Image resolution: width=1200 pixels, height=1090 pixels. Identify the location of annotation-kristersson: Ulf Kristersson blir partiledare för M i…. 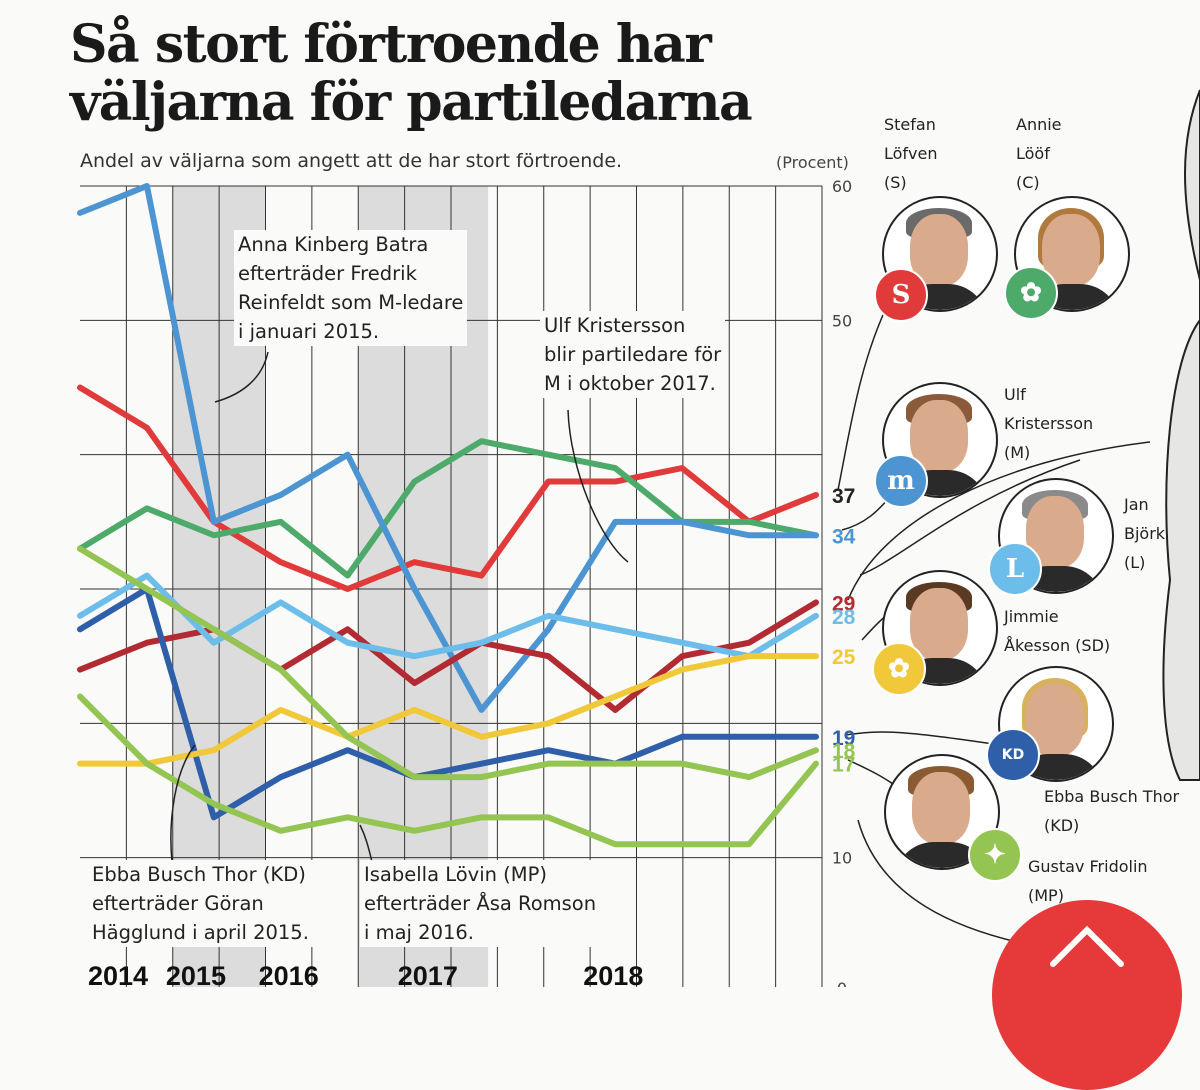
(633, 354).